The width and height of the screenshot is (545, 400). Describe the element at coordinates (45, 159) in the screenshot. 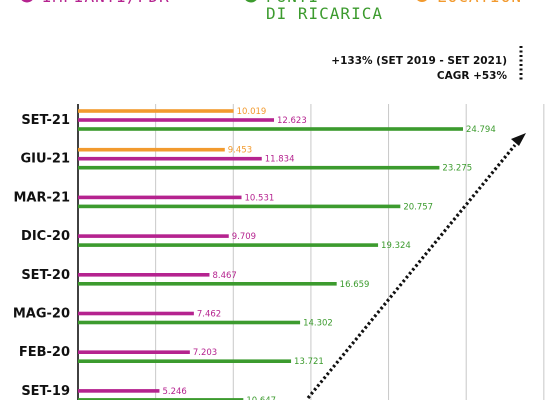

I see `category-label: GIU-21` at that location.